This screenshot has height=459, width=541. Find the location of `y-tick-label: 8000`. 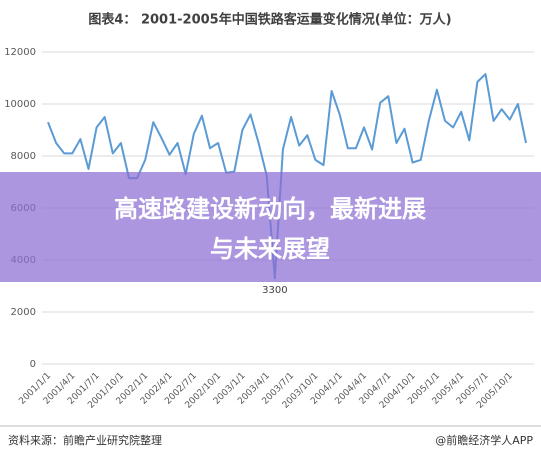

y-tick-label: 8000 is located at coordinates (23, 156).